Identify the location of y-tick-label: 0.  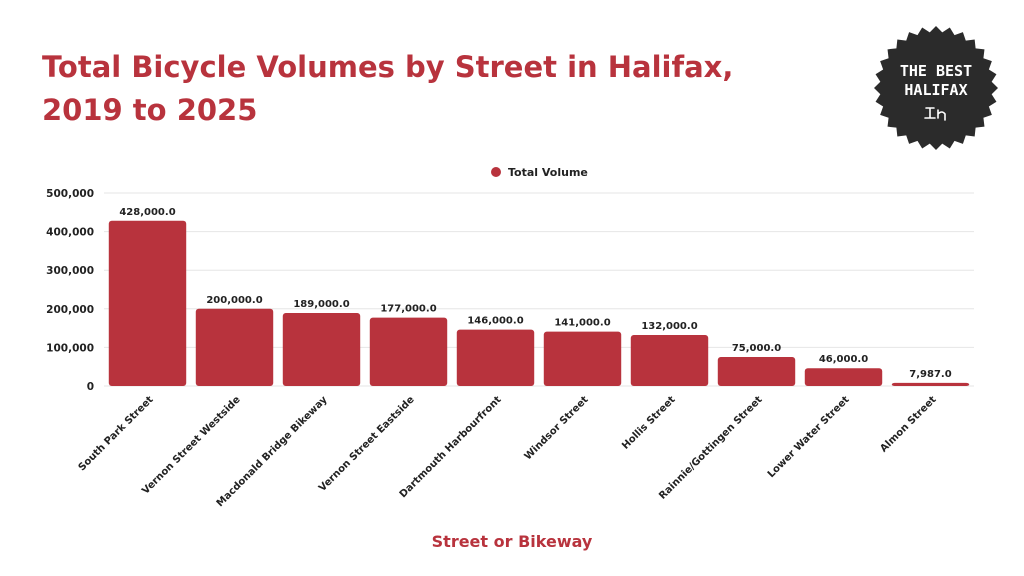
(90, 387).